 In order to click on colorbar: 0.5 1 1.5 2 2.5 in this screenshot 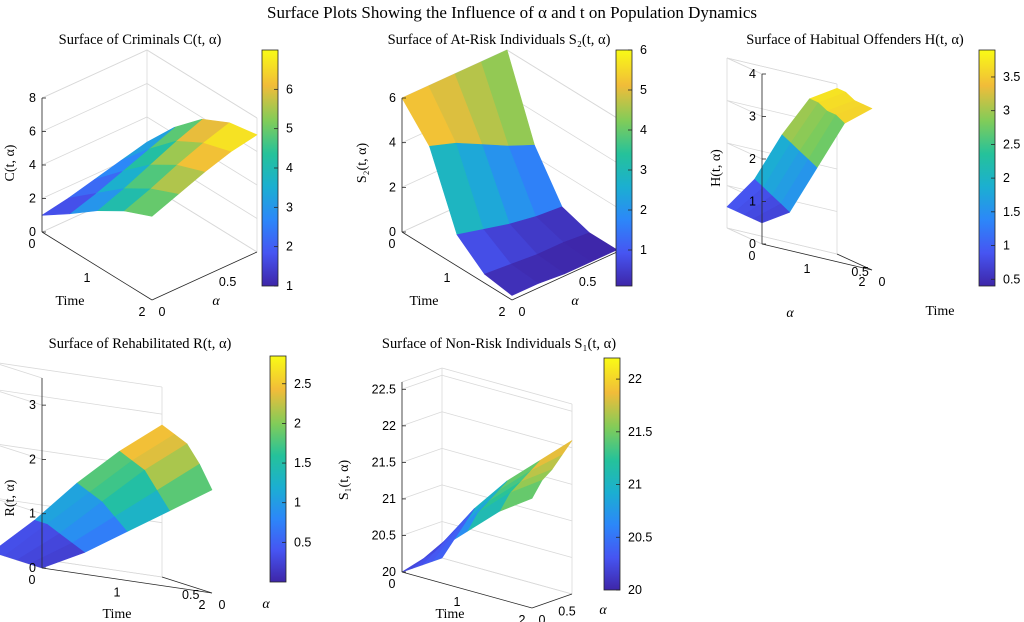, I will do `click(290, 469)`.